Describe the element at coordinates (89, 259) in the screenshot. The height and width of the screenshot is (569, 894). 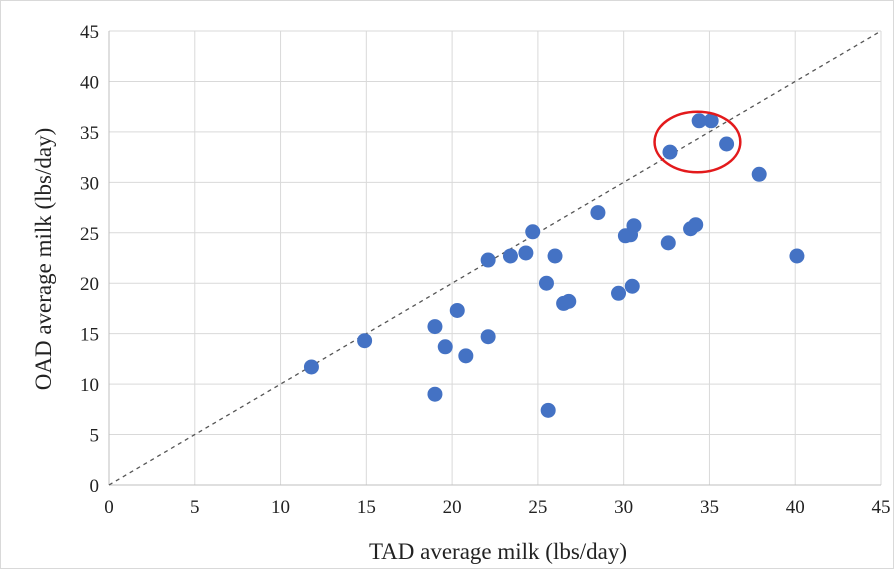
I see `y-tick-labels: 0 5 10 15 20 25 30 35 40 45` at that location.